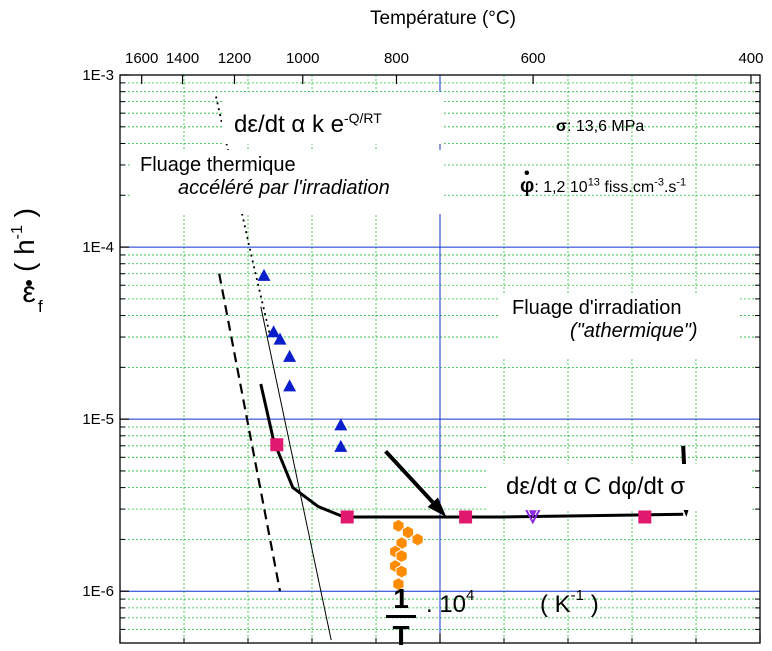  Describe the element at coordinates (450, 602) in the screenshot. I see `svg-text: . 104` at that location.